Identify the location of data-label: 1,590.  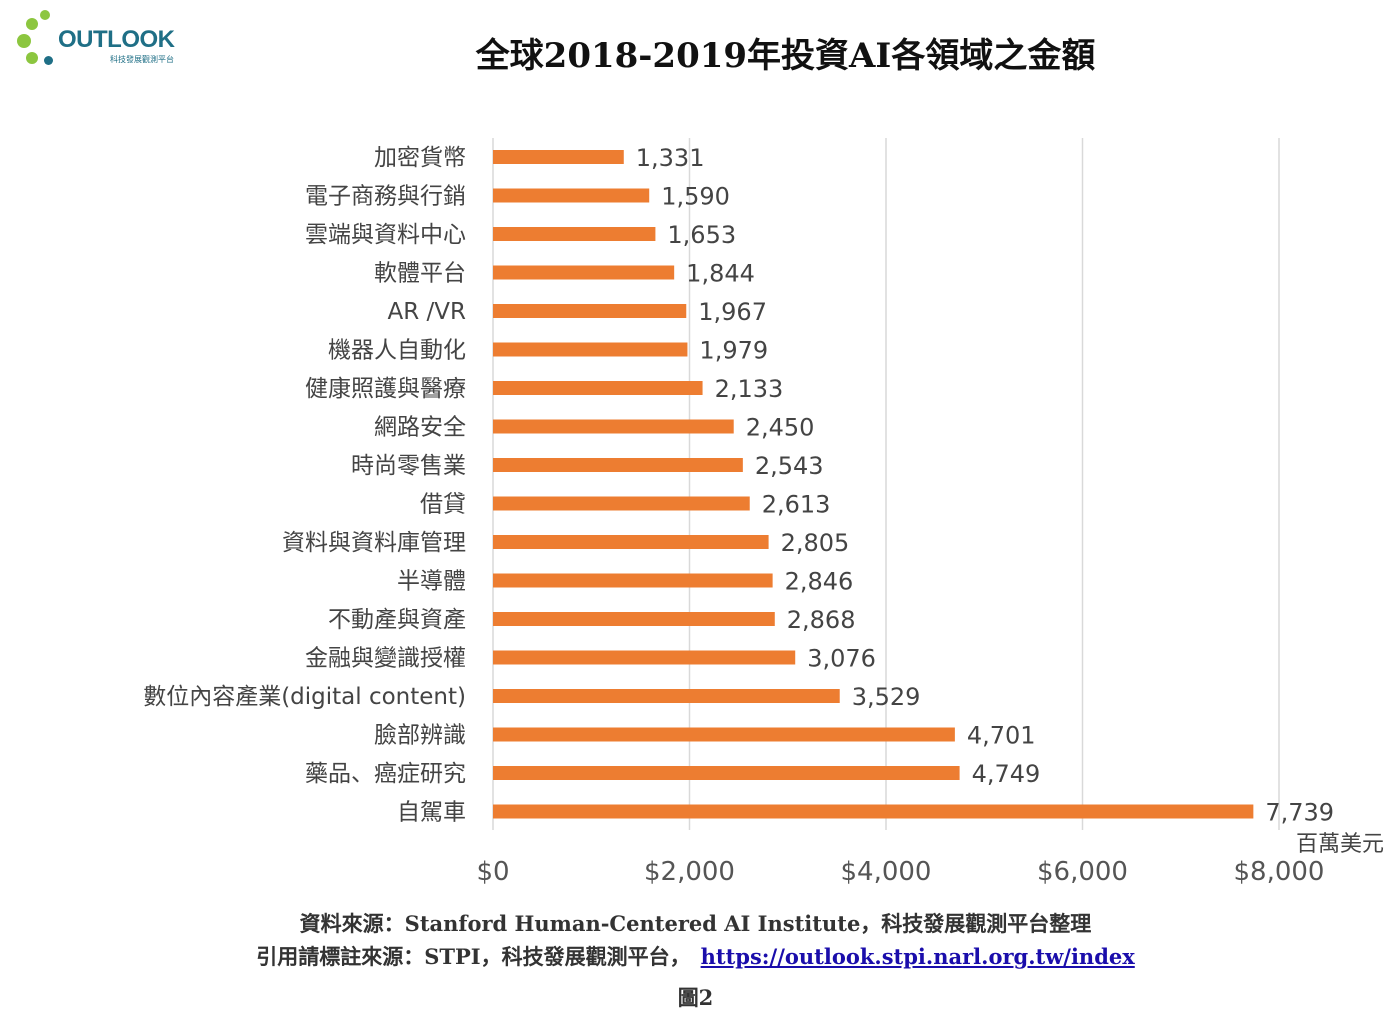
(695, 197).